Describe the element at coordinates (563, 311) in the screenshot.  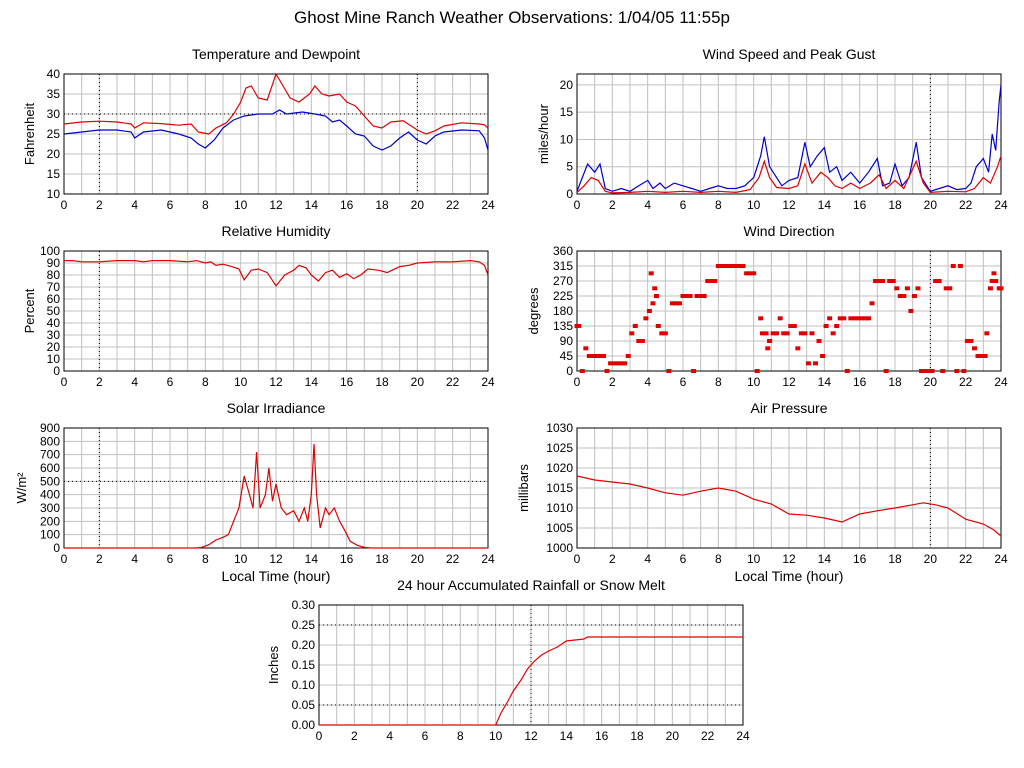
I see `y-tick-label: 180` at that location.